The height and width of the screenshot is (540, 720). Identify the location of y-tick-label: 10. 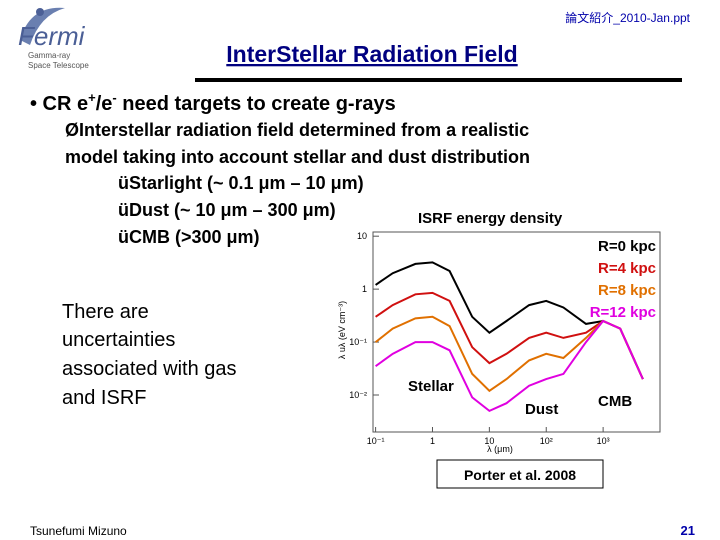
(362, 236).